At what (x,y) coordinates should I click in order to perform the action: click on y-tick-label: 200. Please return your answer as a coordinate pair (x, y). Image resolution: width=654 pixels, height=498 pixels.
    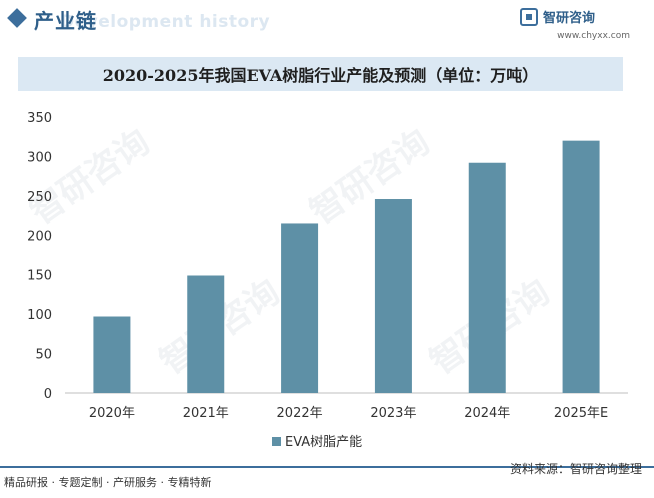
    Looking at the image, I should click on (39, 236).